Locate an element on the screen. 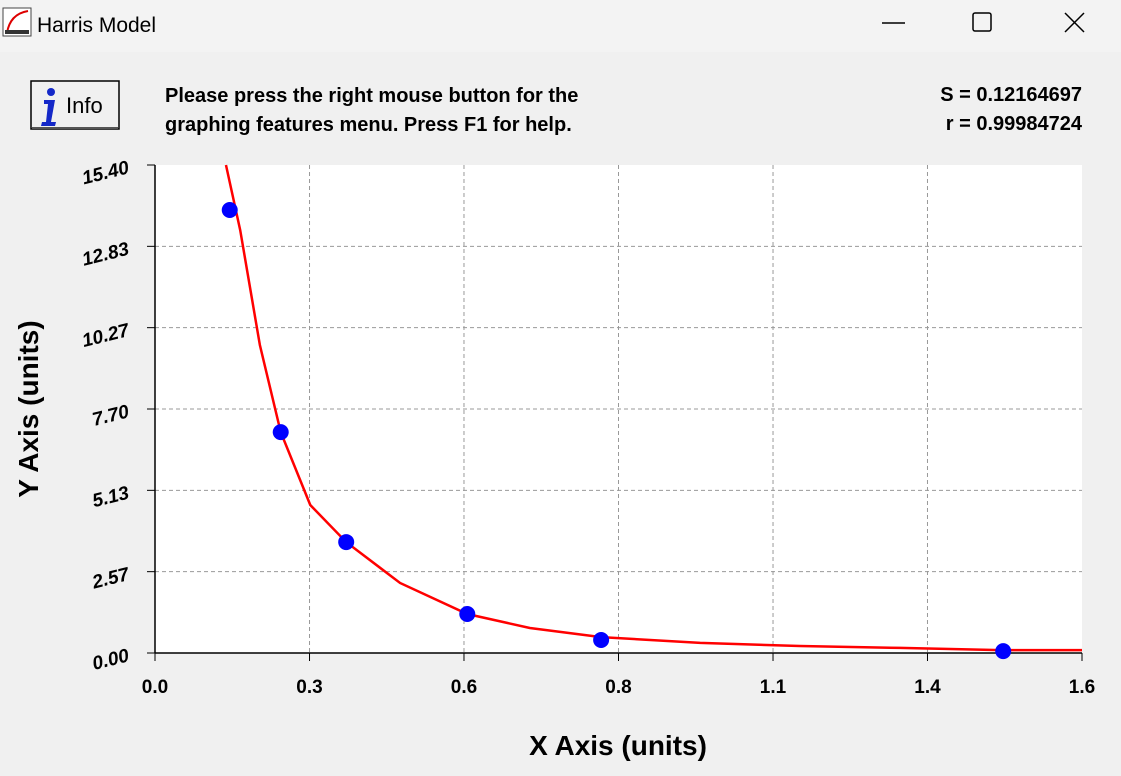 The image size is (1121, 776). y-tick-label: 10.27 is located at coordinates (106, 336).